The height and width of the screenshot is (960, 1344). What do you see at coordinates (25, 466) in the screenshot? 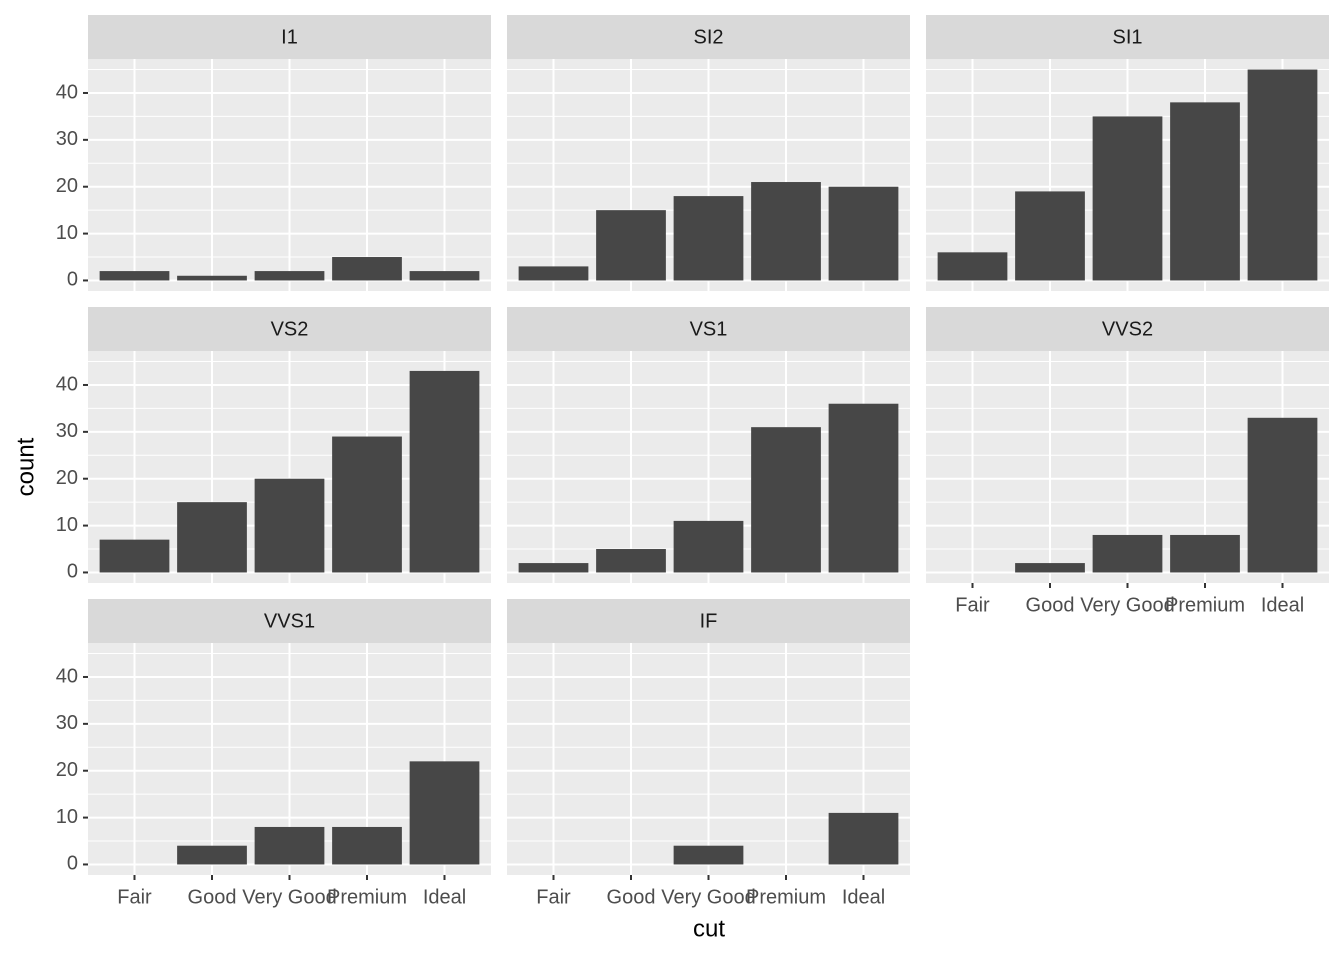
I see `y-axis-title: count` at bounding box center [25, 466].